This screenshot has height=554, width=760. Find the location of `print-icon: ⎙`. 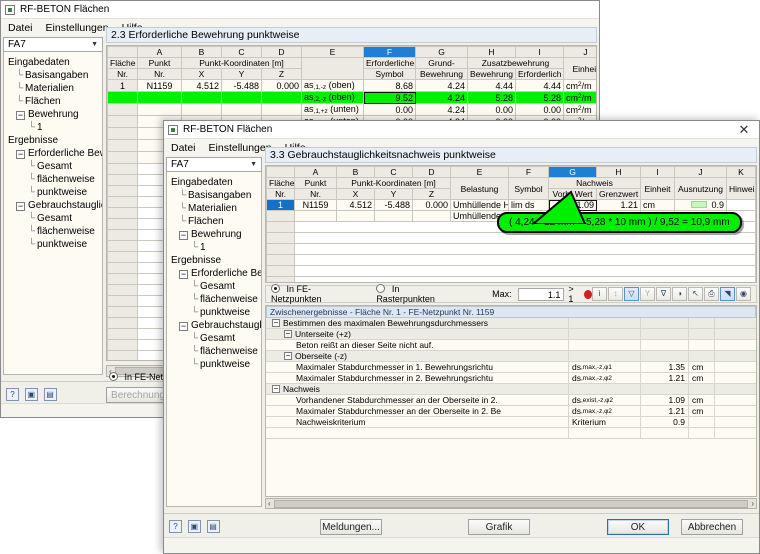

print-icon: ⎙ is located at coordinates (711, 294).